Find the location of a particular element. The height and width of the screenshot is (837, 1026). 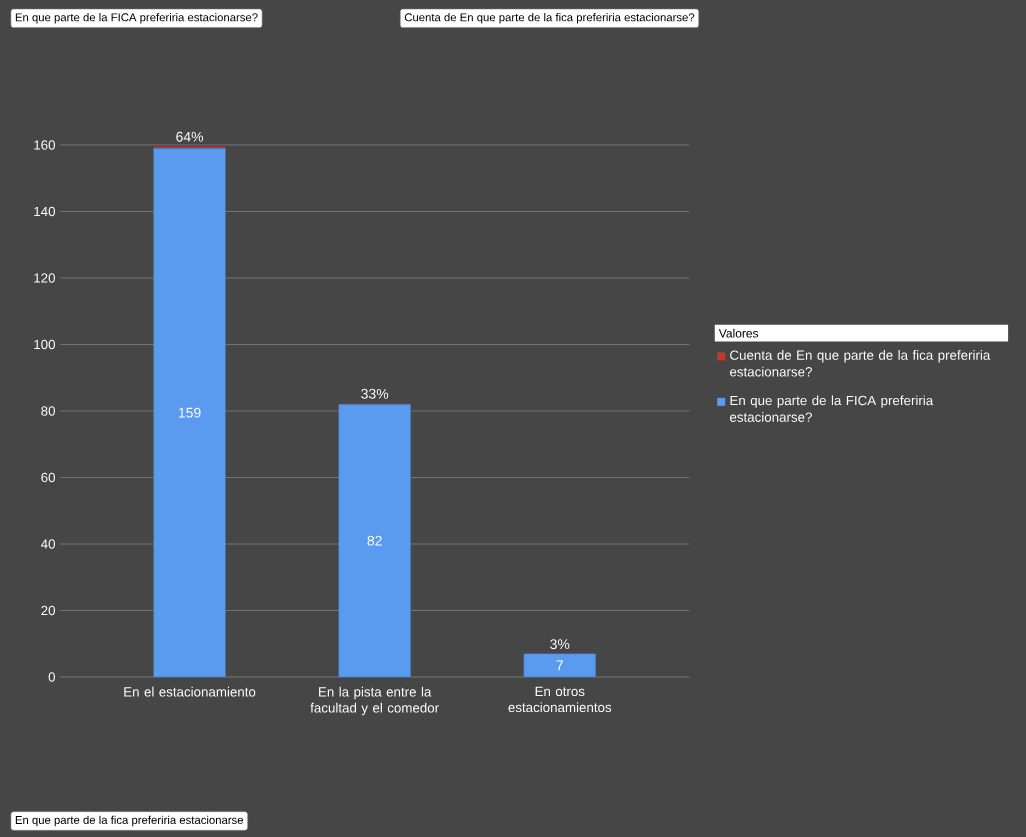

data-label: 82 is located at coordinates (374, 540).